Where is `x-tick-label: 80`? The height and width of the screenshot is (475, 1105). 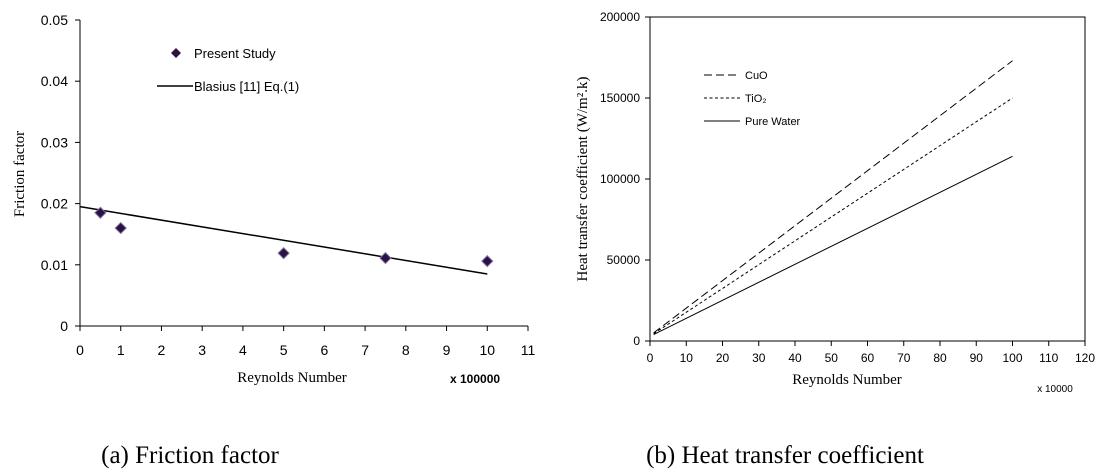 x-tick-label: 80 is located at coordinates (940, 358).